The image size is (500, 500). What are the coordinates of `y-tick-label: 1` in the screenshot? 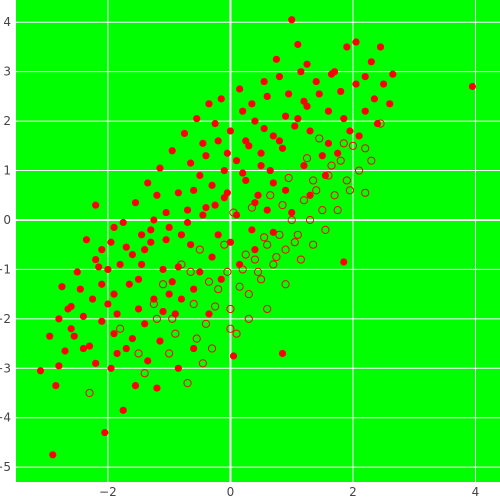 It's located at (7, 171).